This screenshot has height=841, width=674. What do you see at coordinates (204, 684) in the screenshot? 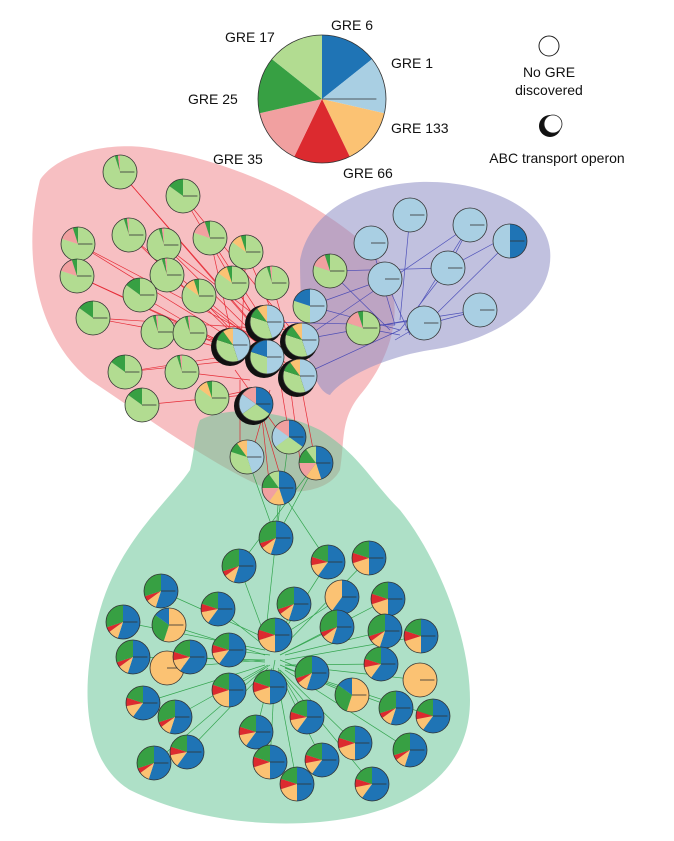
I see `green-edge` at bounding box center [204, 684].